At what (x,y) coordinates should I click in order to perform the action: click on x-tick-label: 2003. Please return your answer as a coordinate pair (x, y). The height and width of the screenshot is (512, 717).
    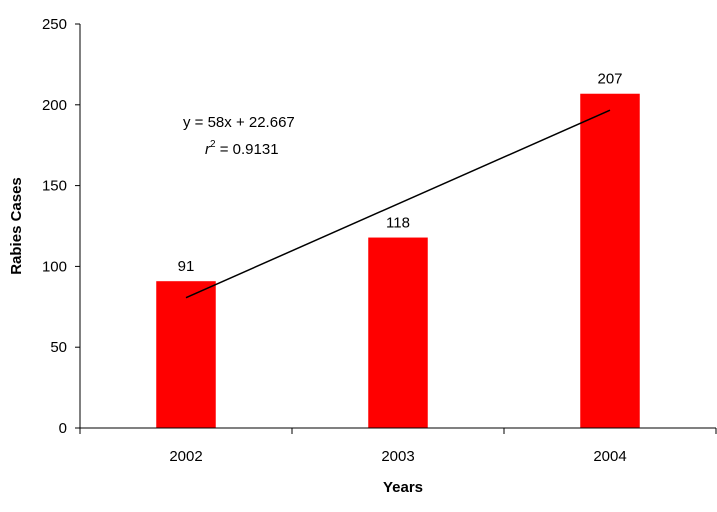
    Looking at the image, I should click on (397, 456).